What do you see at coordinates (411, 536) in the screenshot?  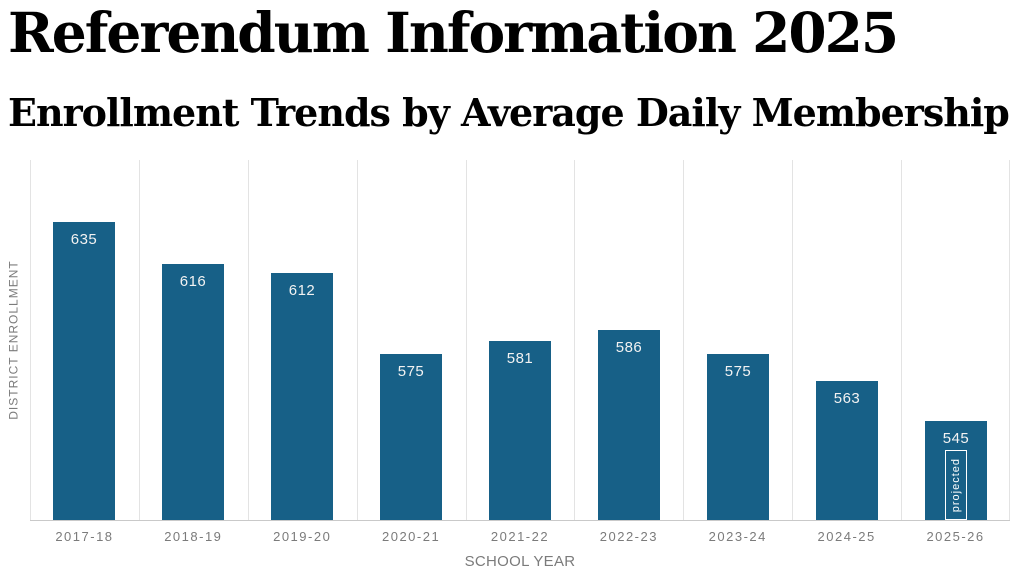 I see `x-tick-label: 2020-21` at bounding box center [411, 536].